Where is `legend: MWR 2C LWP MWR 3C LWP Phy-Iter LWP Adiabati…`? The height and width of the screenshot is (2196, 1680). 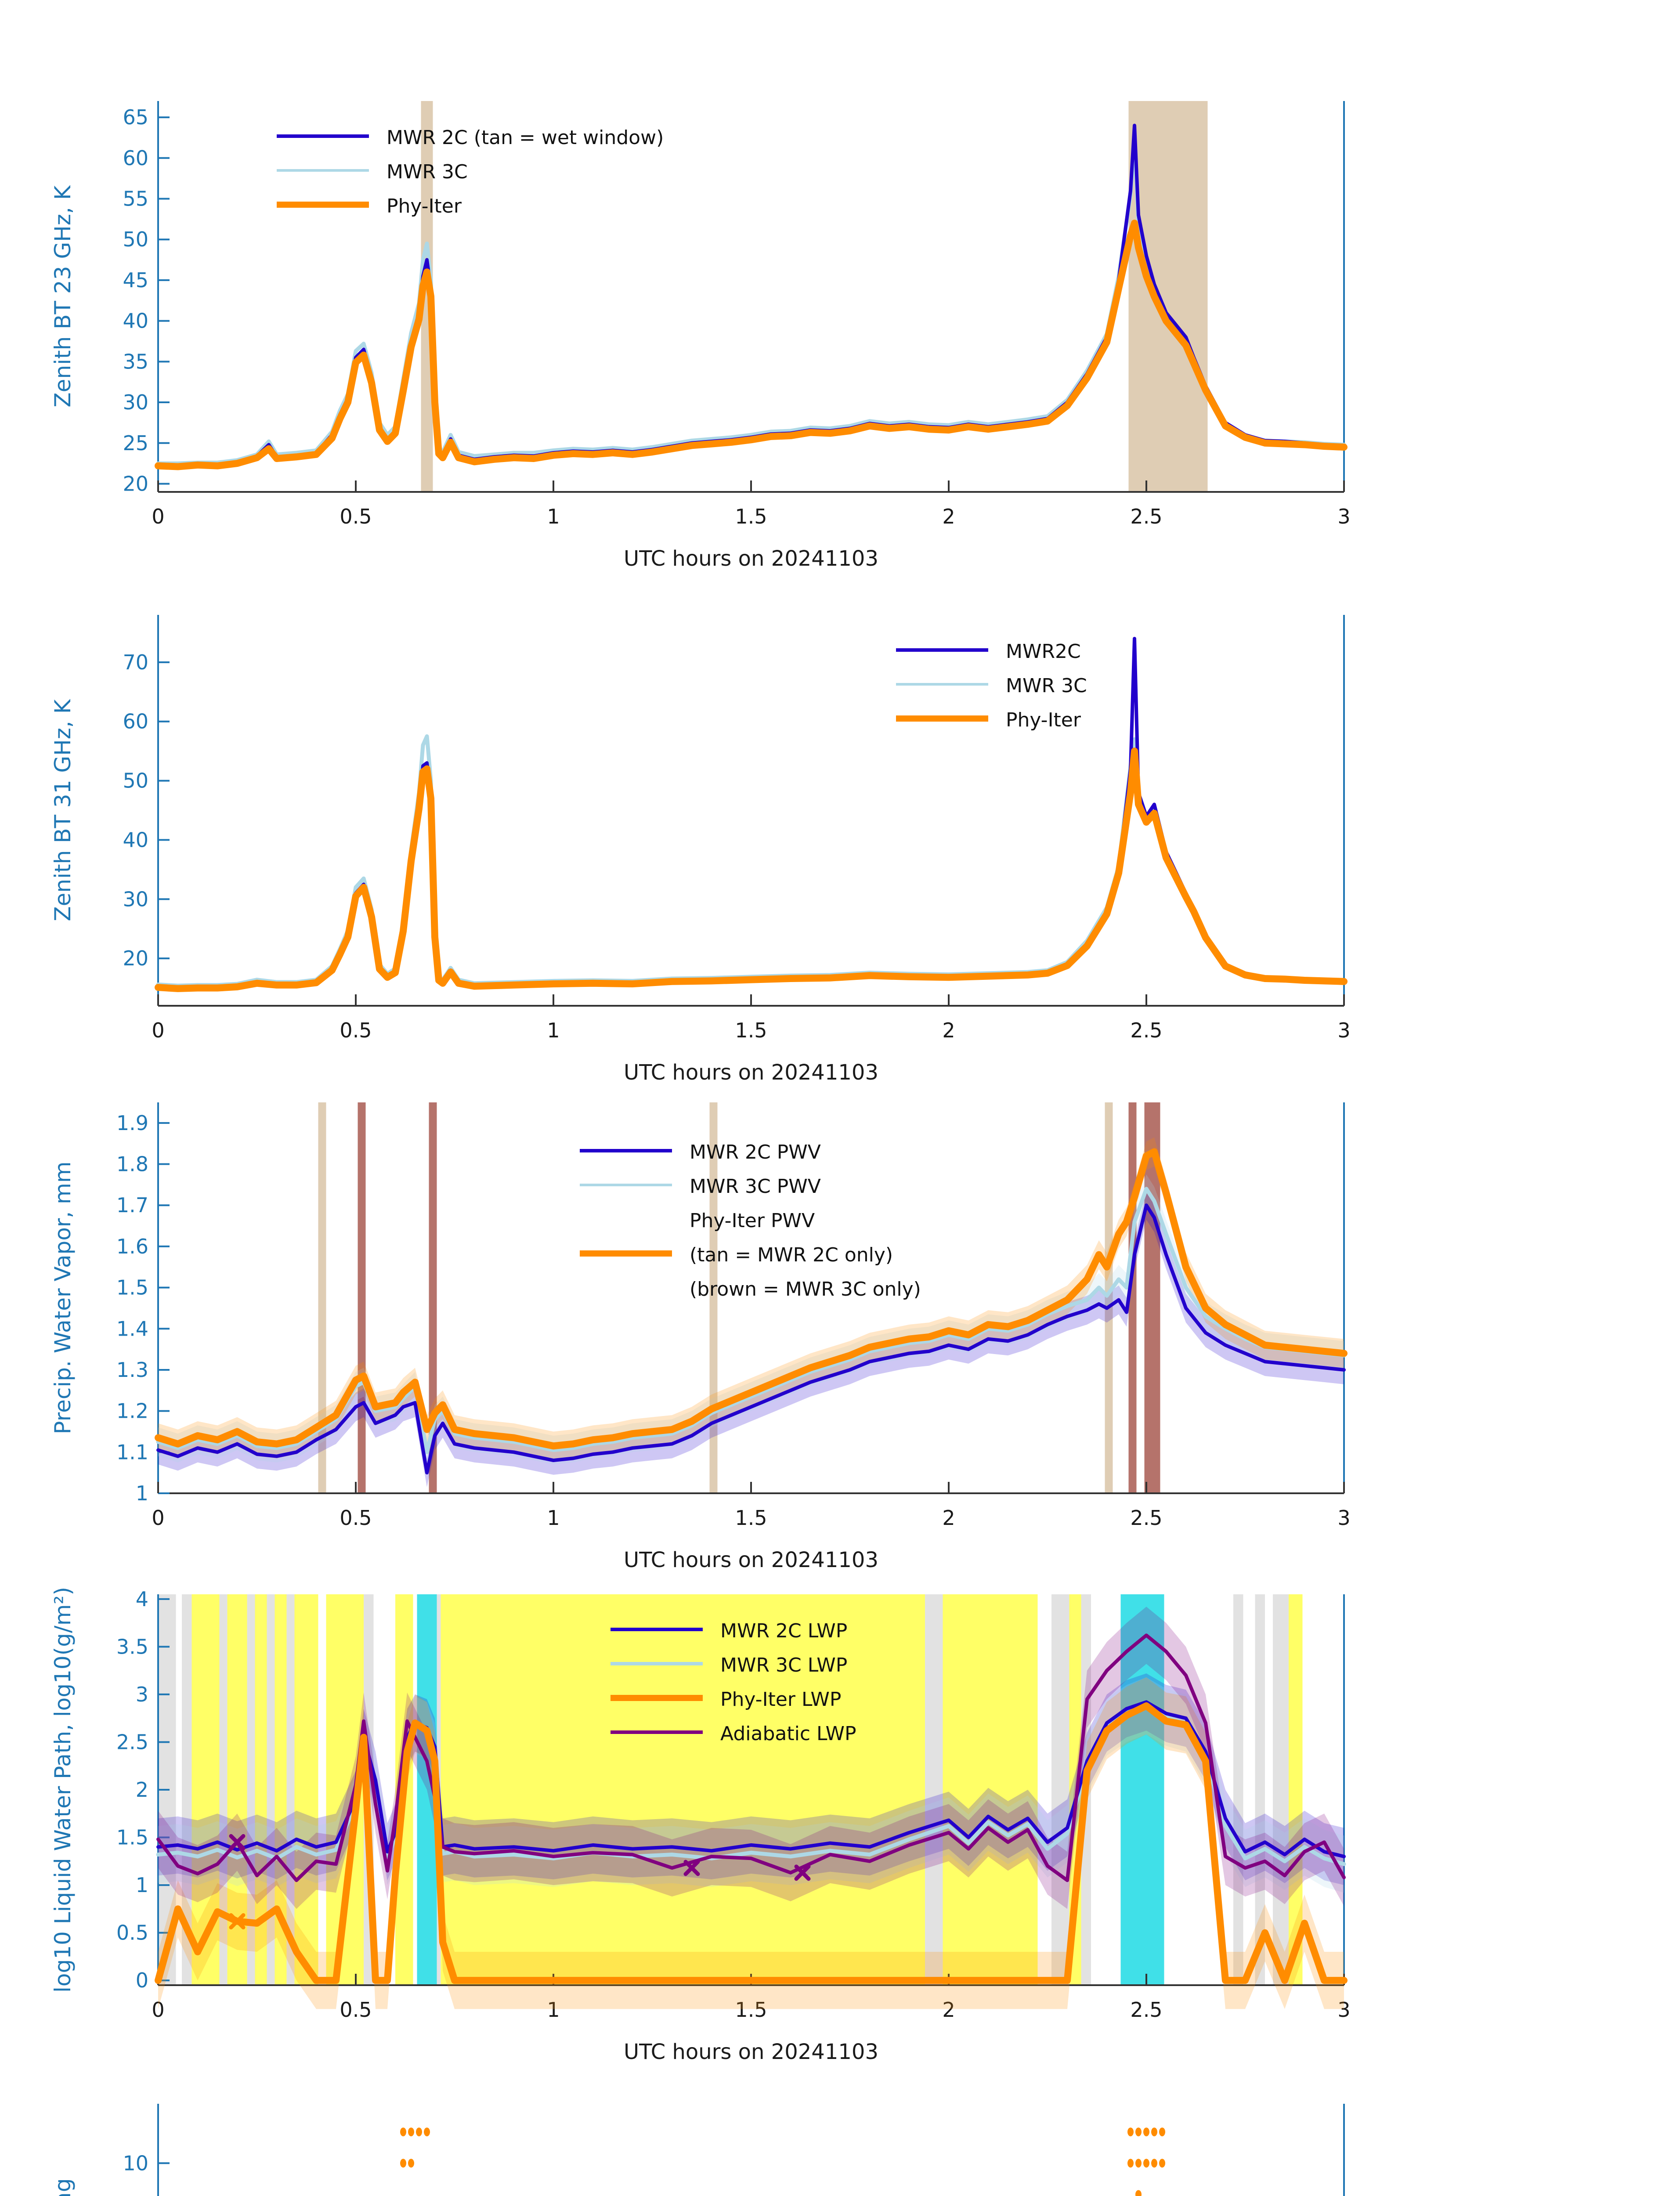 legend: MWR 2C LWP MWR 3C LWP Phy-Iter LWP Adiabati… is located at coordinates (733, 1682).